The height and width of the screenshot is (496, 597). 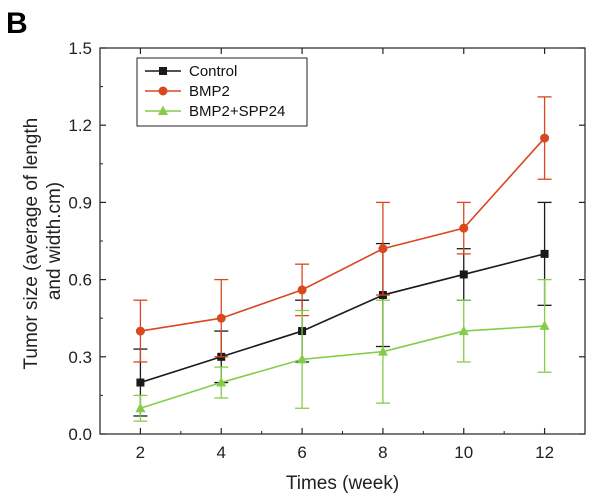 What do you see at coordinates (140, 452) in the screenshot?
I see `x-tick-label: 2` at bounding box center [140, 452].